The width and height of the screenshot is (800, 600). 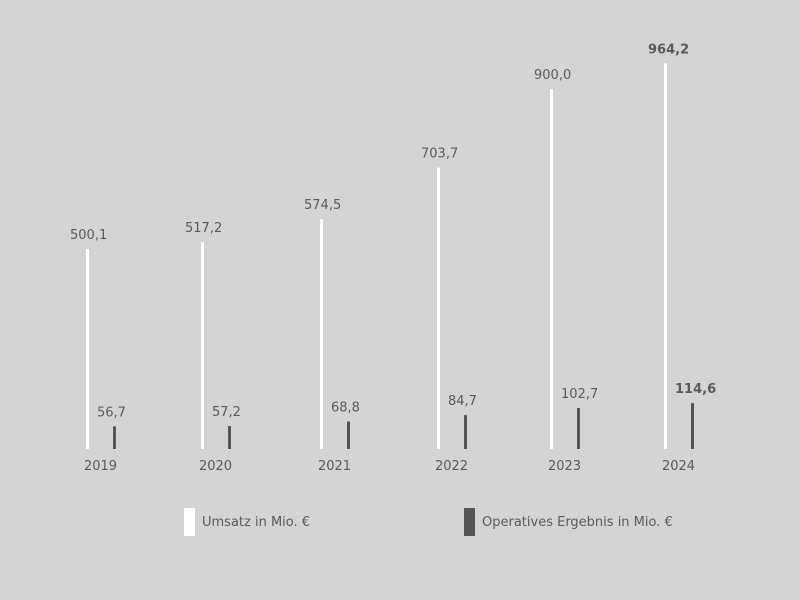 What do you see at coordinates (334, 466) in the screenshot?
I see `x-tick-label-2021: 2021` at bounding box center [334, 466].